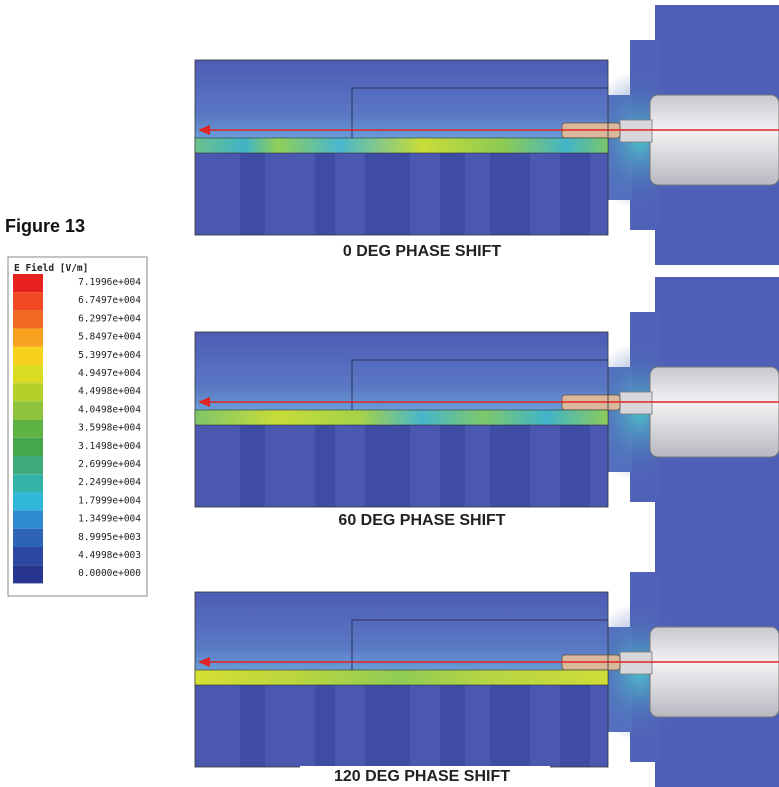  Describe the element at coordinates (422, 776) in the screenshot. I see `panel-caption: 120 DEG PHASE SHIFT` at that location.